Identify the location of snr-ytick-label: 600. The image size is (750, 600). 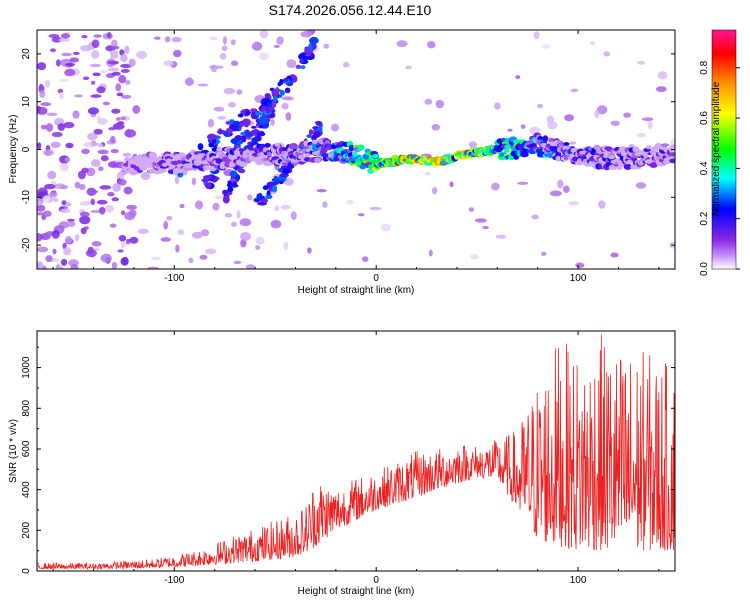
(26, 448).